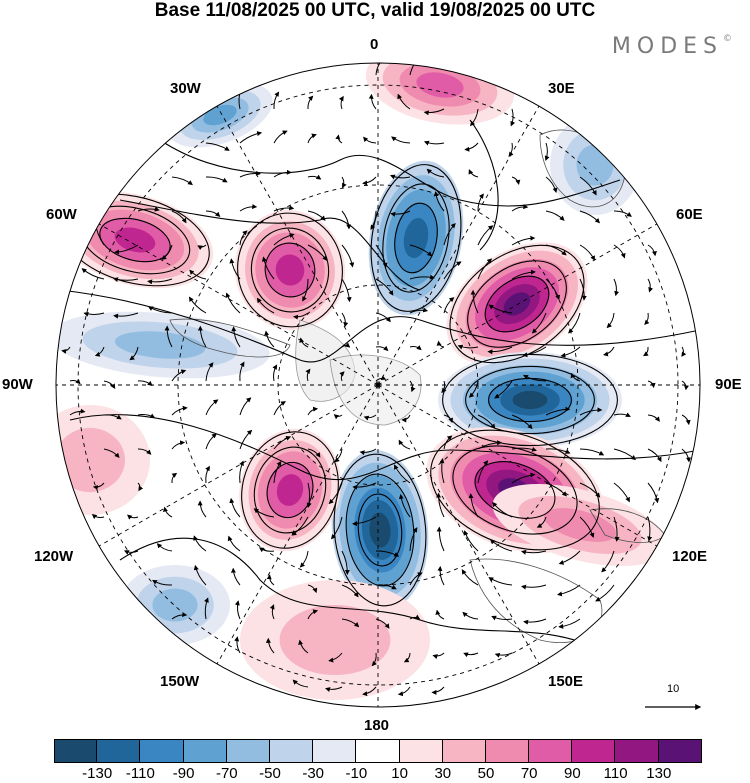 The height and width of the screenshot is (783, 750). Describe the element at coordinates (529, 773) in the screenshot. I see `colorbar-tick-label: 70` at that location.